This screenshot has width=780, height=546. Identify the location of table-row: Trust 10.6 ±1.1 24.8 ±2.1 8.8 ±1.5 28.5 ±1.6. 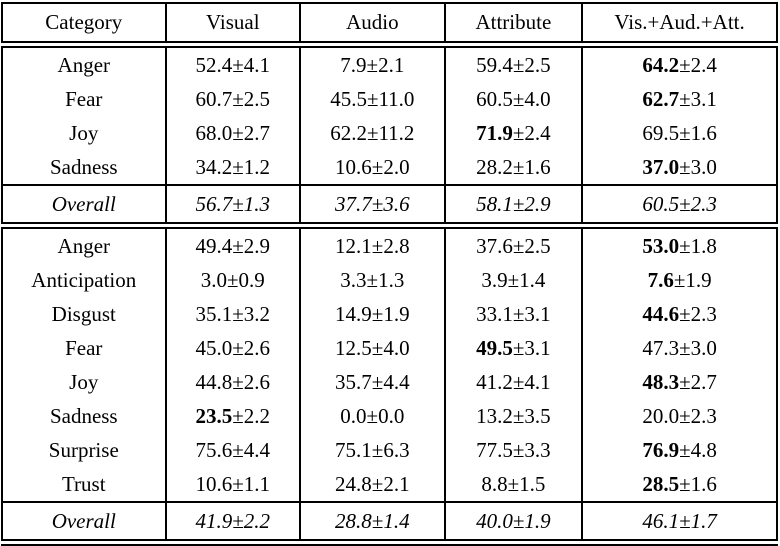
(389, 484).